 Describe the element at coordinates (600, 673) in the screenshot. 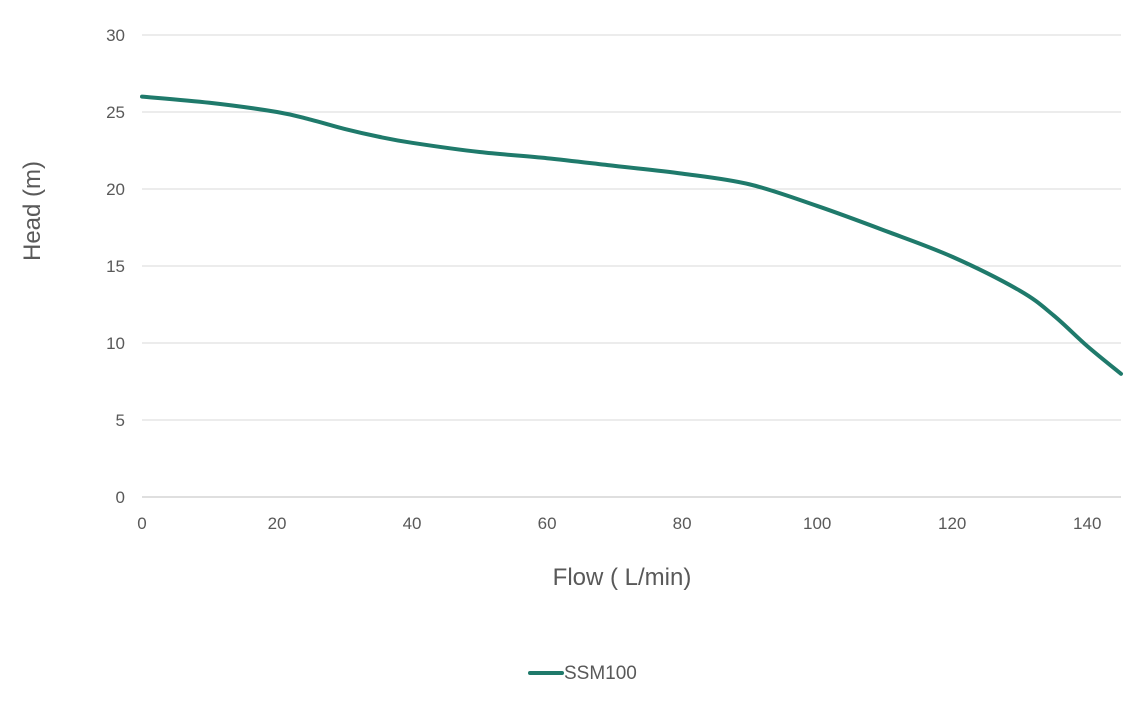

I see `legend-label: SSM100` at that location.